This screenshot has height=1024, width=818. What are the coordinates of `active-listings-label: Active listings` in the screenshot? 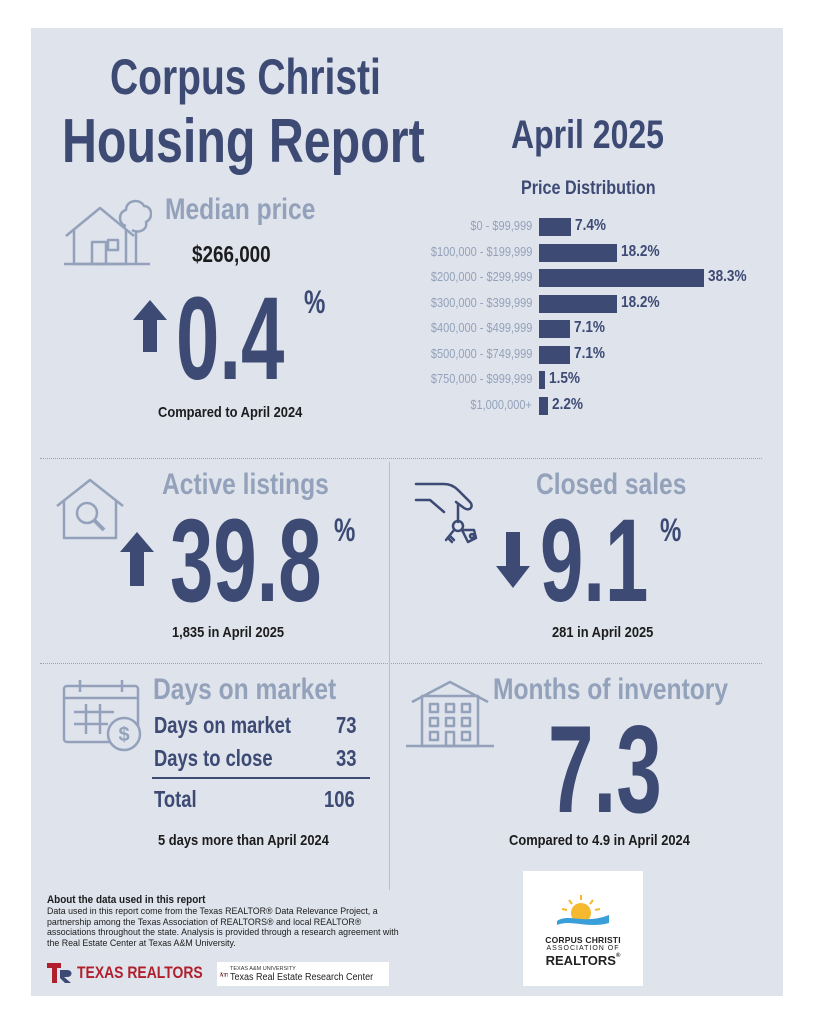 It's located at (245, 484).